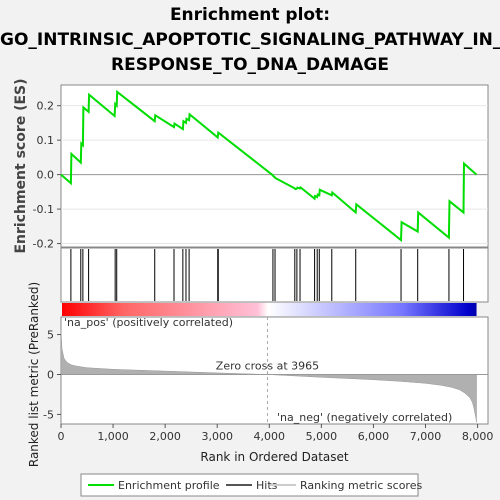 The width and height of the screenshot is (500, 500). I want to click on x-axis-label: Rank in Ordered Dataset, so click(274, 457).